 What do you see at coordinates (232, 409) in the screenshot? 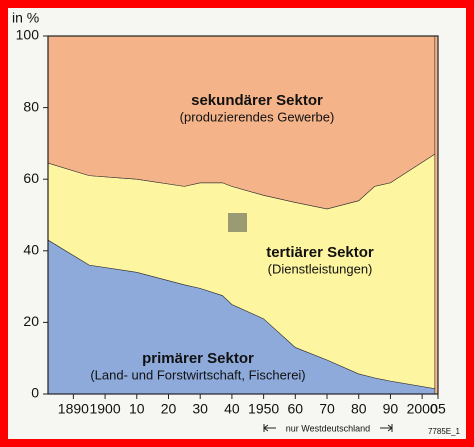
I see `x-tick-label: 40` at bounding box center [232, 409].